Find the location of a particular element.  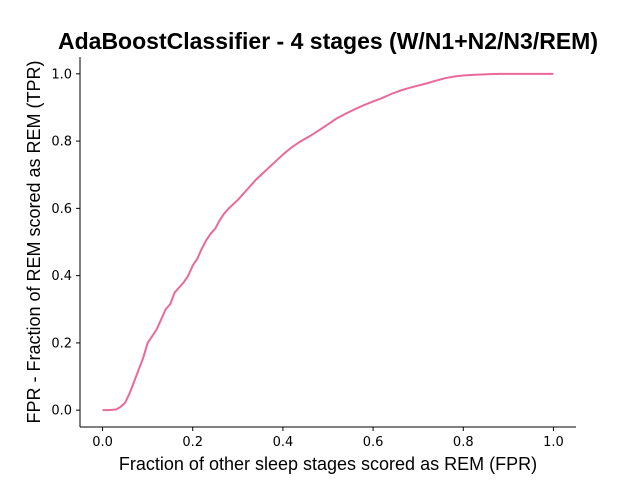

y-tick-label: 0.2 is located at coordinates (61, 343).